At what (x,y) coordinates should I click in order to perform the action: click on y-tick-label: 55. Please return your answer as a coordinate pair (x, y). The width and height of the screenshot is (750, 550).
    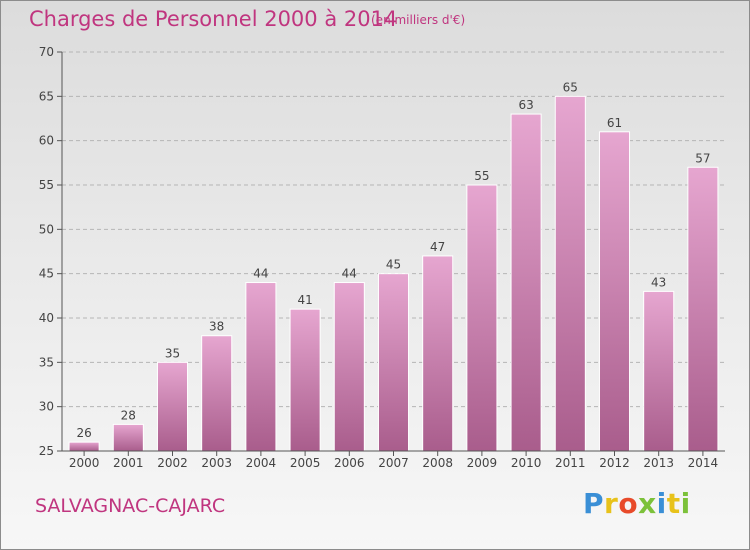
    Looking at the image, I should click on (46, 185).